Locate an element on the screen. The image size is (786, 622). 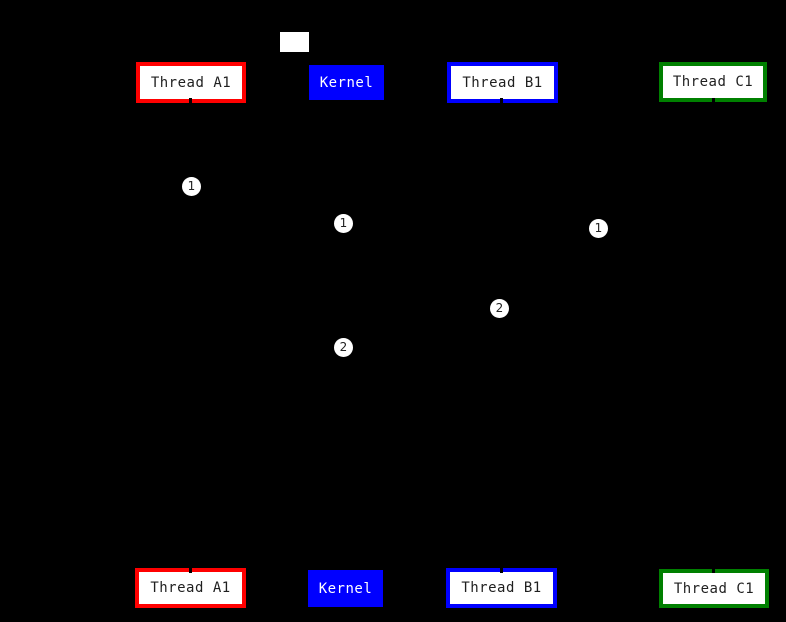
participant-thread-c1-top: Thread C1 is located at coordinates (713, 82).